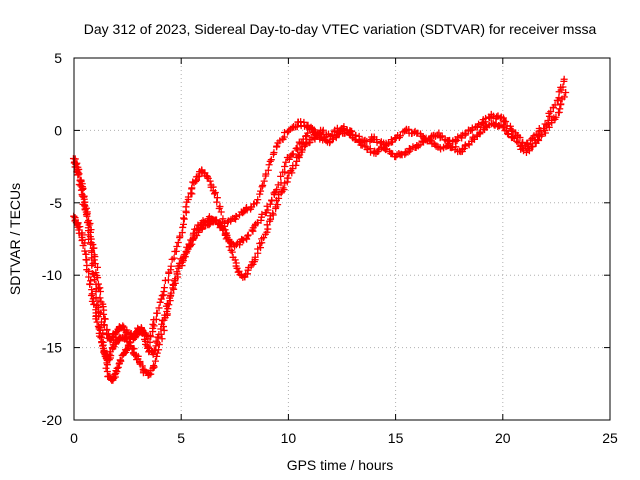 The width and height of the screenshot is (640, 480). I want to click on x-tick-label: 5, so click(181, 438).